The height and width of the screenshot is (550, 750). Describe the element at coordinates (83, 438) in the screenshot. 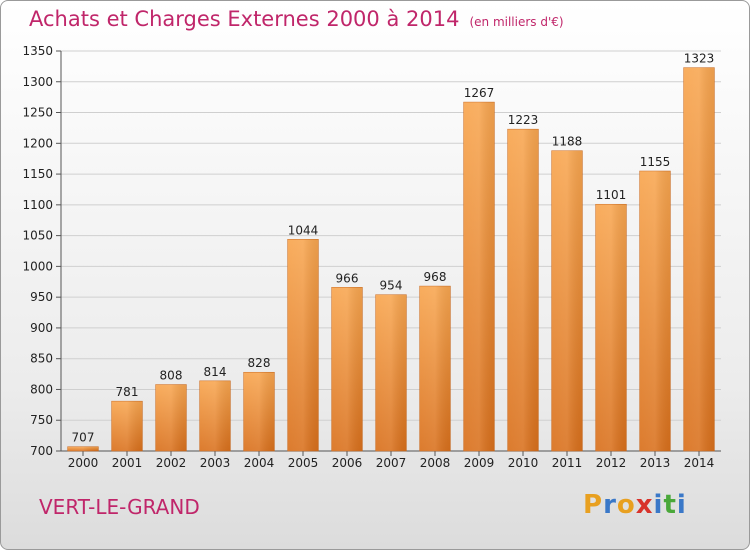

I see `data-label: 707` at that location.